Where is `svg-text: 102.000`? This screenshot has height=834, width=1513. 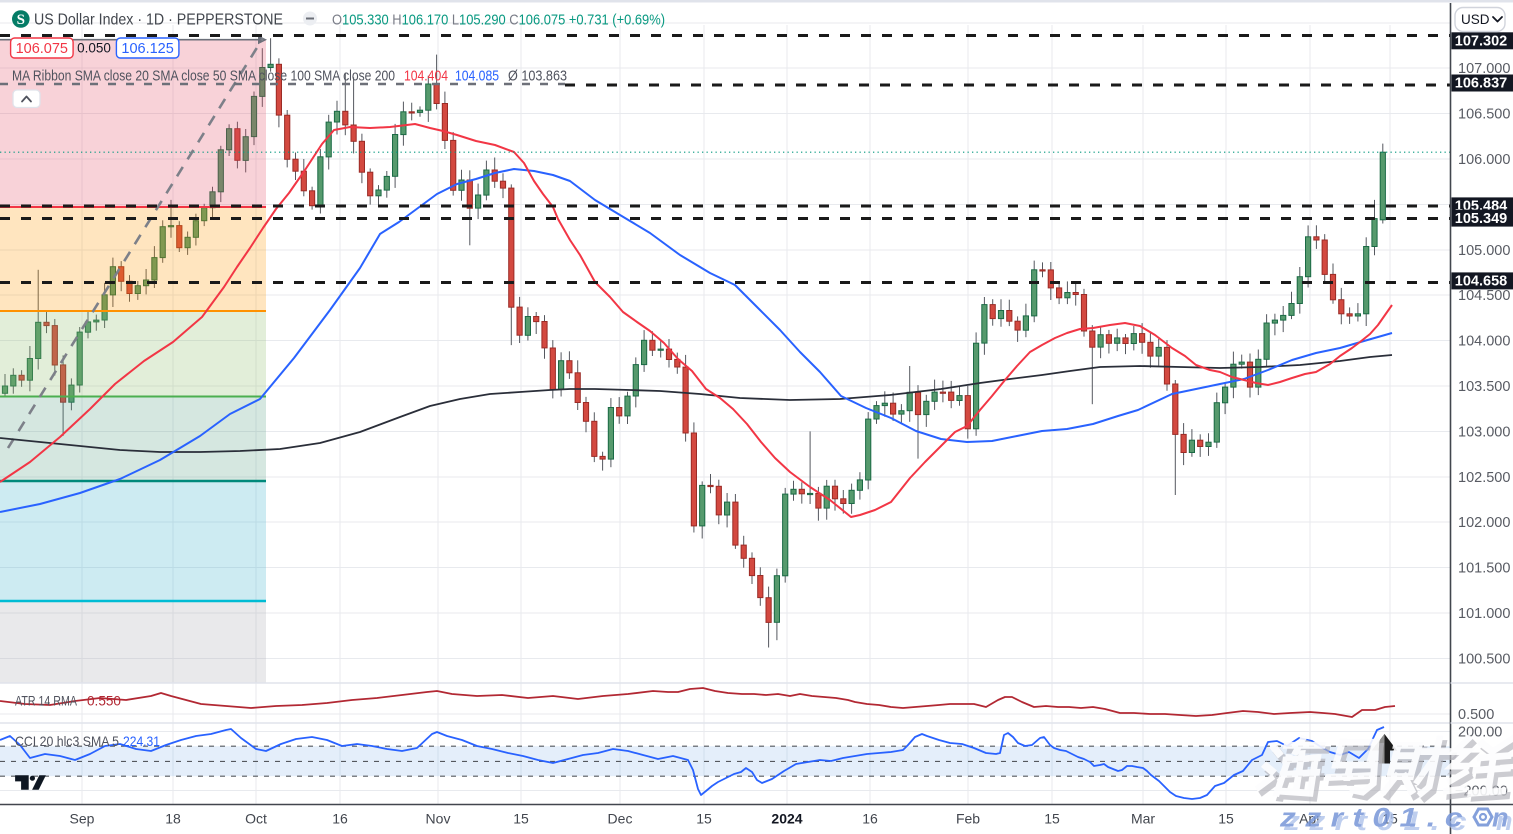 svg-text: 102.000 is located at coordinates (1484, 523).